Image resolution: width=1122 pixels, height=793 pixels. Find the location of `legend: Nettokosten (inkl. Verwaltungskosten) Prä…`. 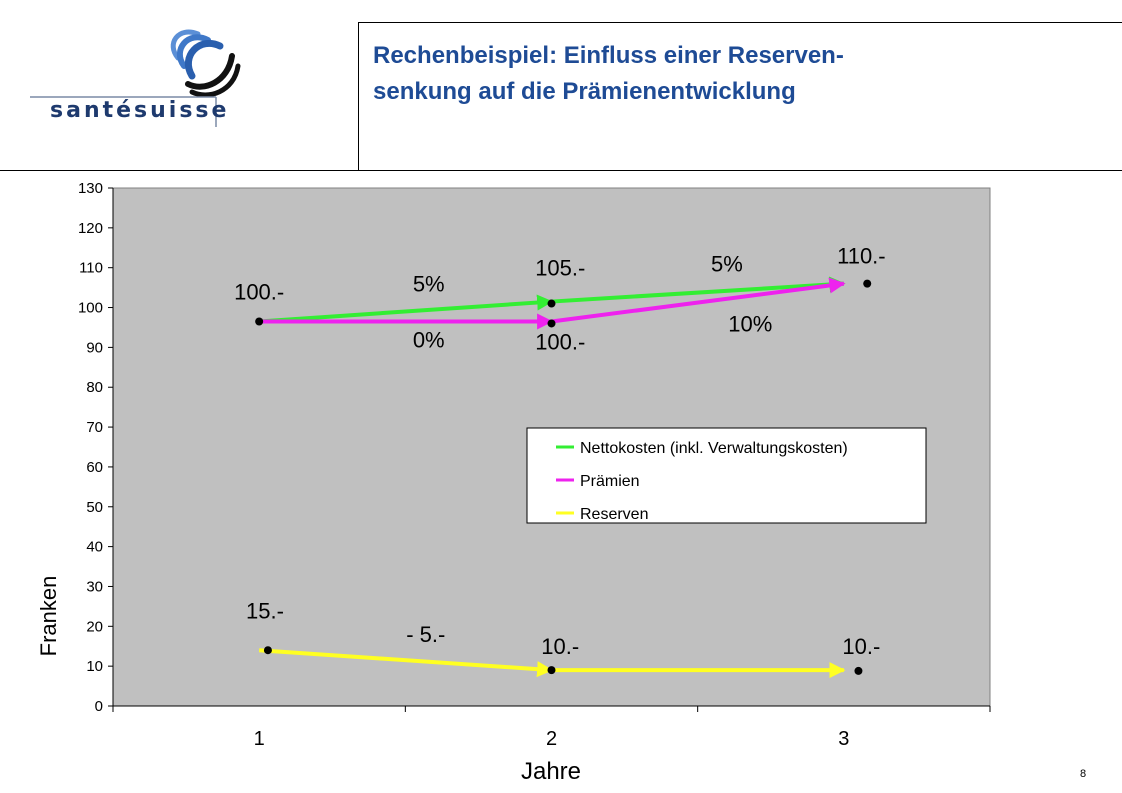

legend: Nettokosten (inkl. Verwaltungskosten) Prä… is located at coordinates (726, 475).